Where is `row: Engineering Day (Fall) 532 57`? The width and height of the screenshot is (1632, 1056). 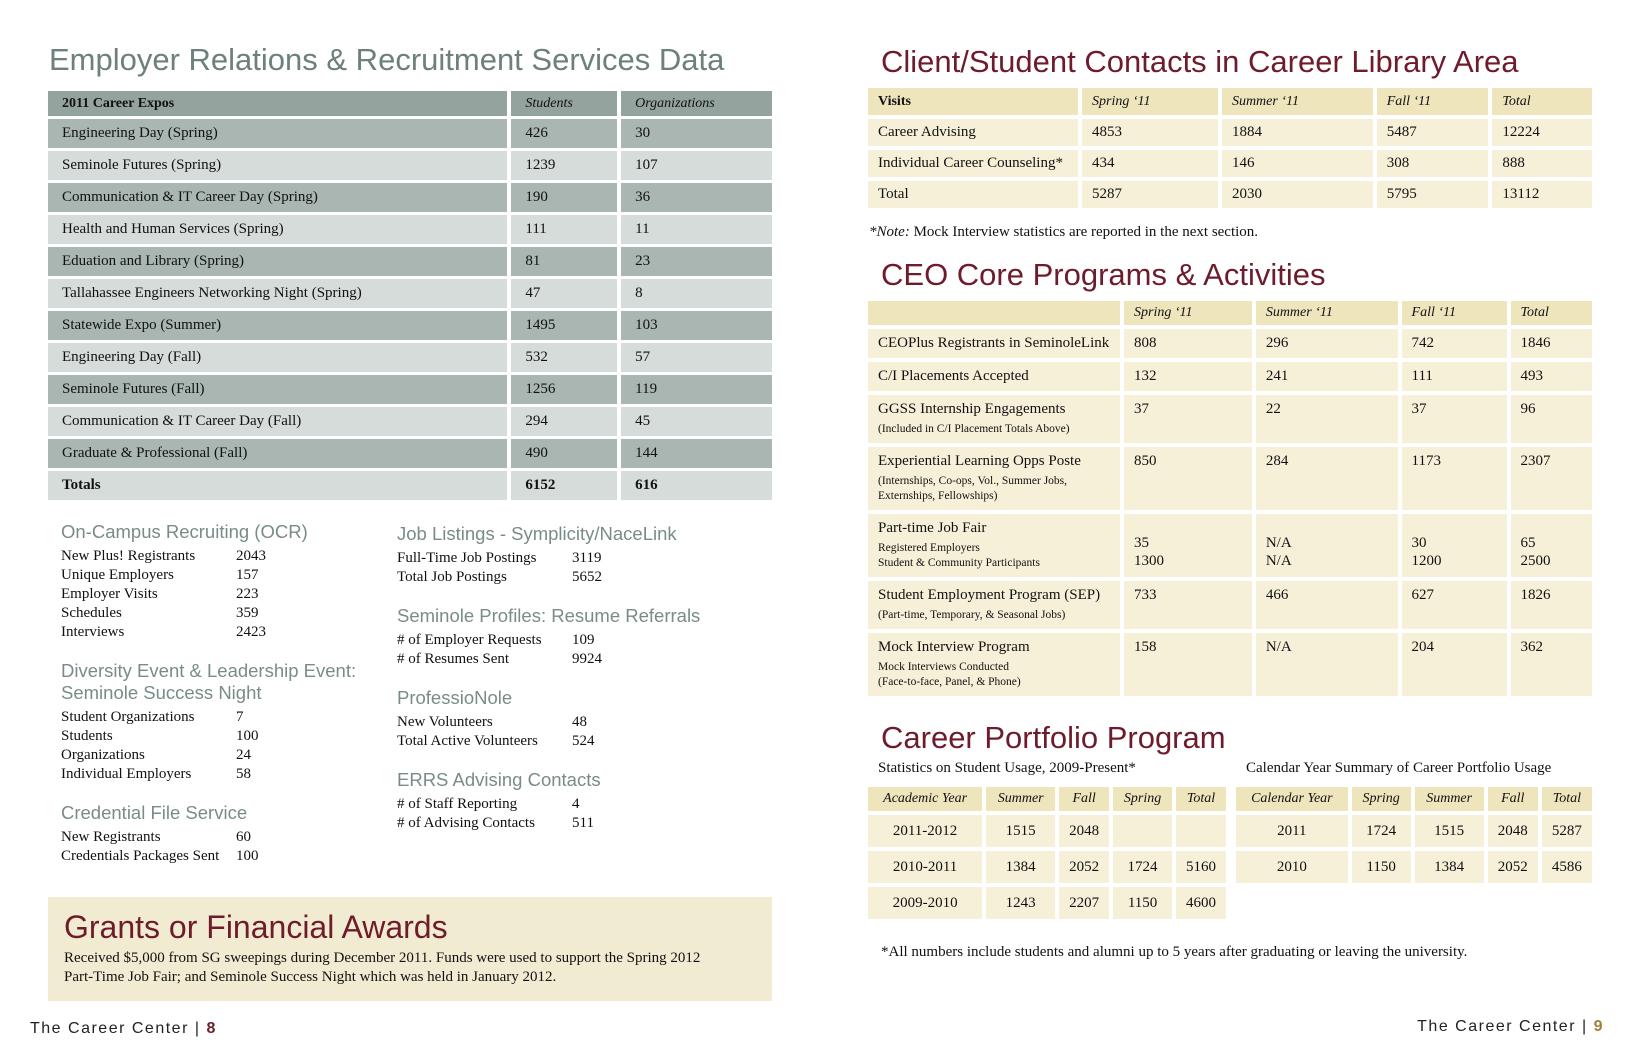 row: Engineering Day (Fall) 532 57 is located at coordinates (410, 357).